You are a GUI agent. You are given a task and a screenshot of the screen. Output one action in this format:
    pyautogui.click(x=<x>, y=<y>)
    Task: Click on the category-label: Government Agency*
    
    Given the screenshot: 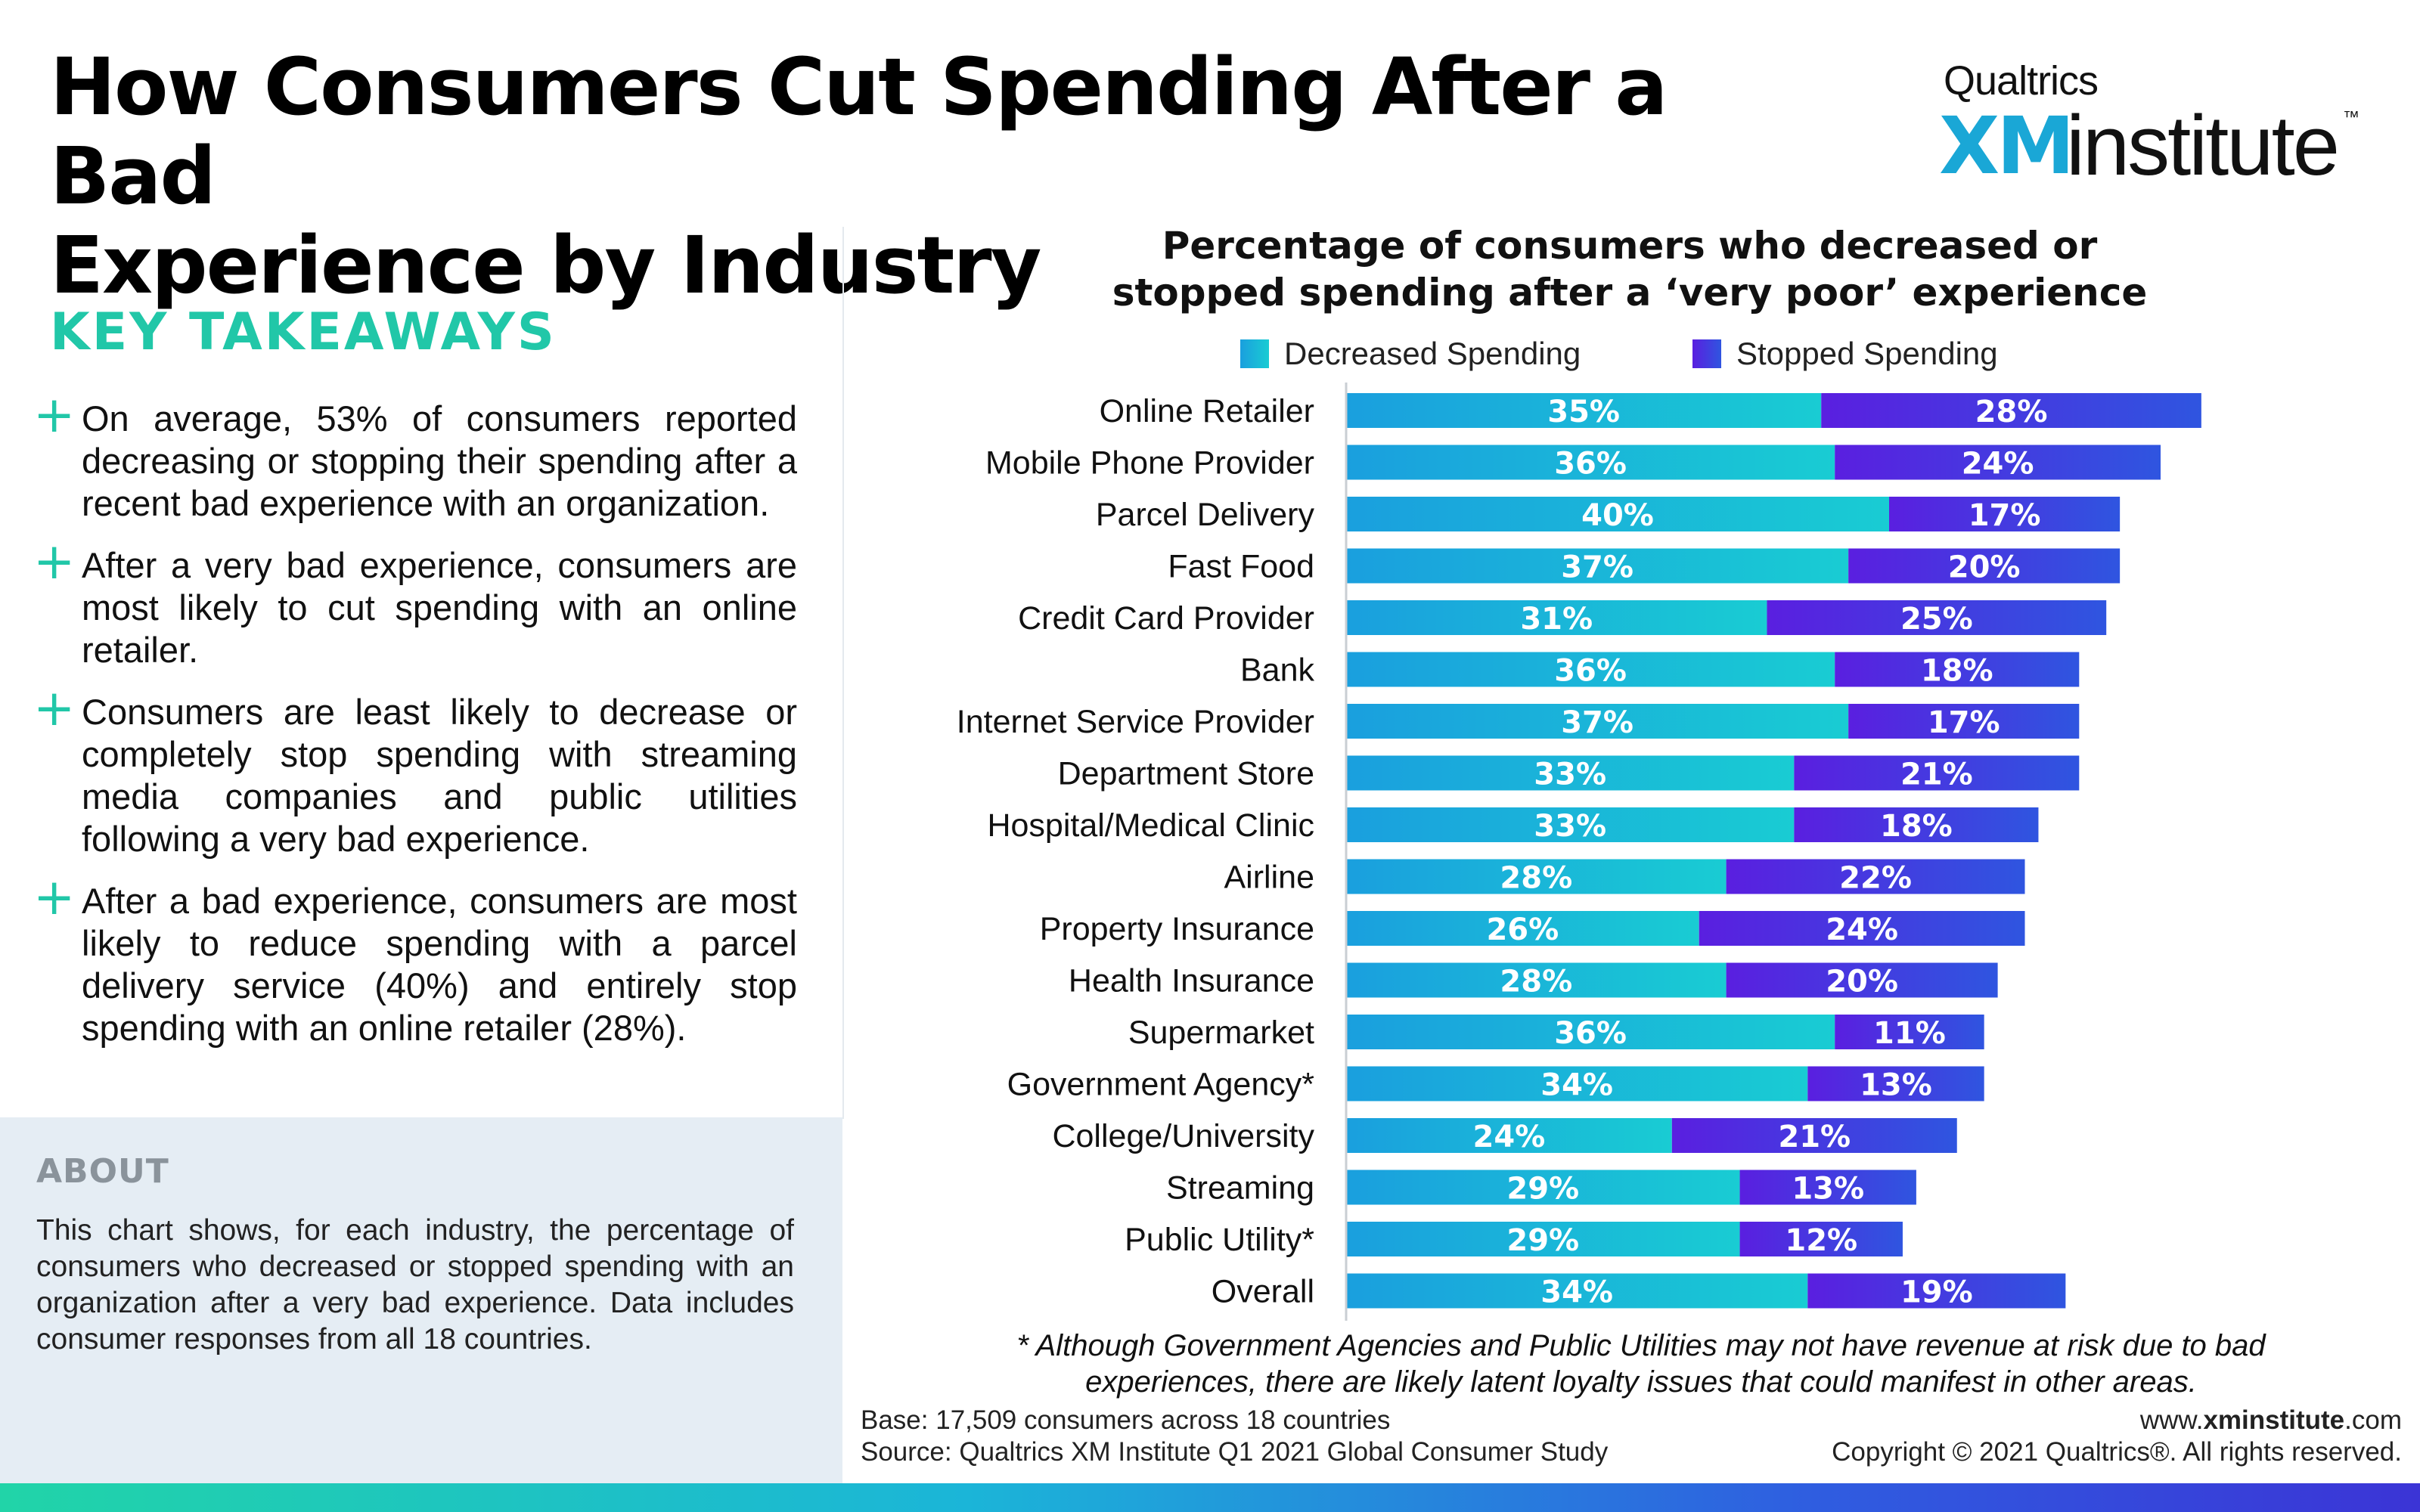 What is the action you would take?
    pyautogui.click(x=1161, y=1085)
    